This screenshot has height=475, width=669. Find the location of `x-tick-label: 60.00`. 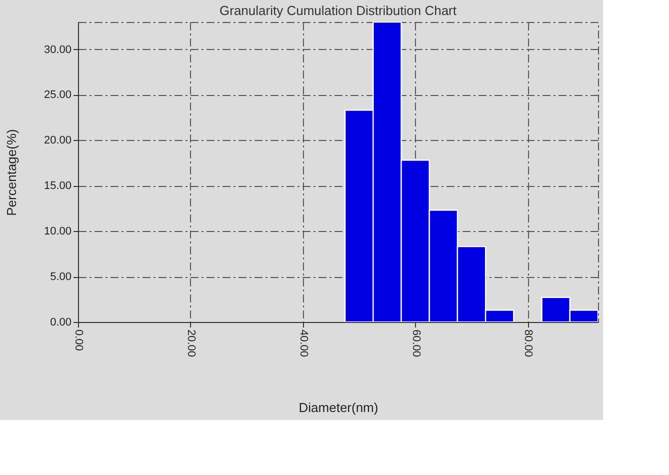

x-tick-label: 60.00 is located at coordinates (416, 344).